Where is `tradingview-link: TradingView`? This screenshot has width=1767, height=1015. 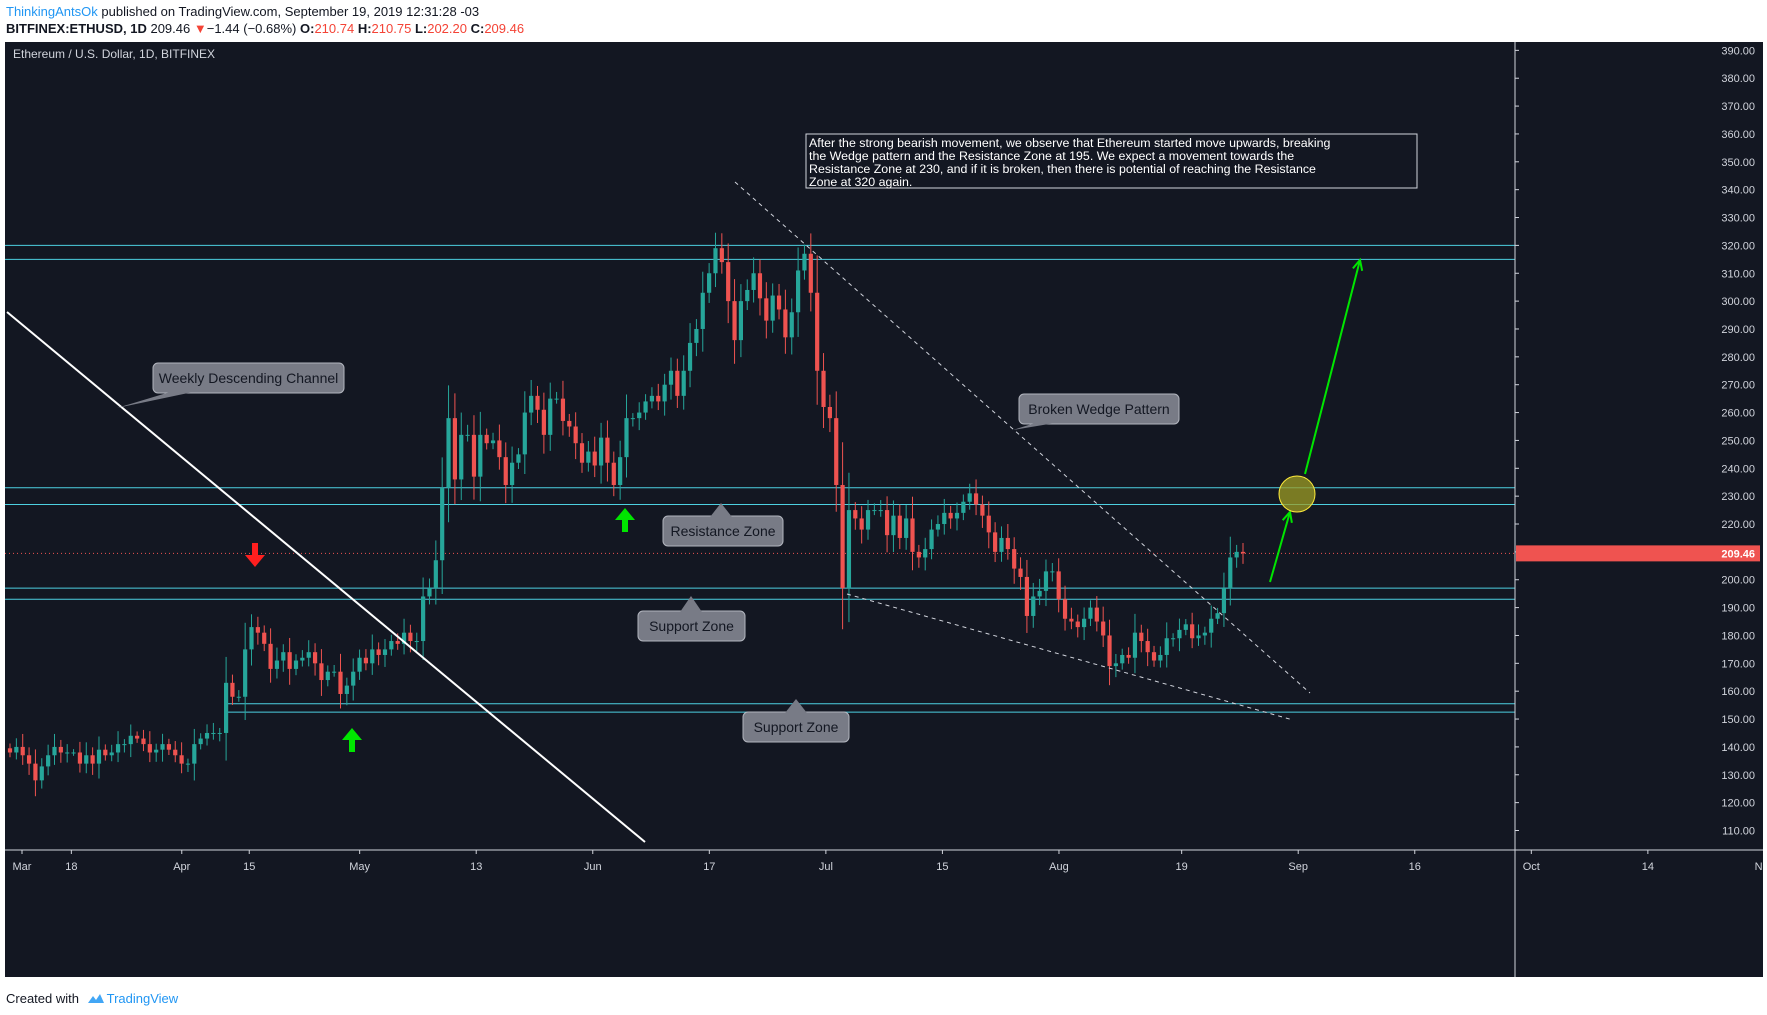
tradingview-link: TradingView is located at coordinates (142, 998).